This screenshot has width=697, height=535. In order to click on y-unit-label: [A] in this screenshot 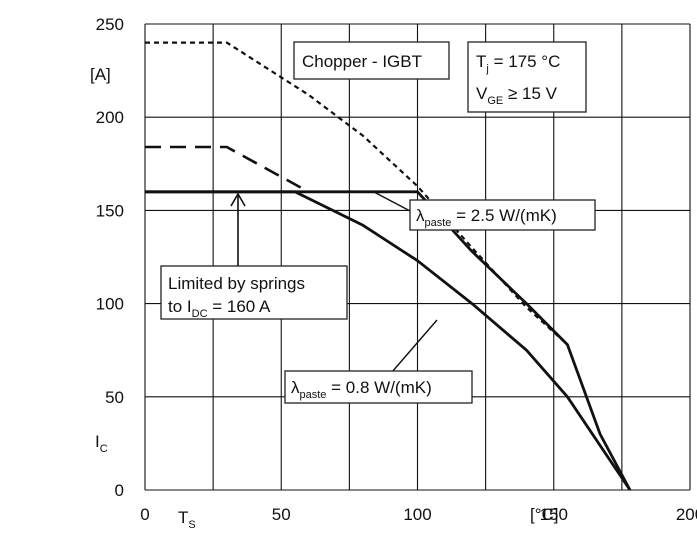, I will do `click(100, 74)`.